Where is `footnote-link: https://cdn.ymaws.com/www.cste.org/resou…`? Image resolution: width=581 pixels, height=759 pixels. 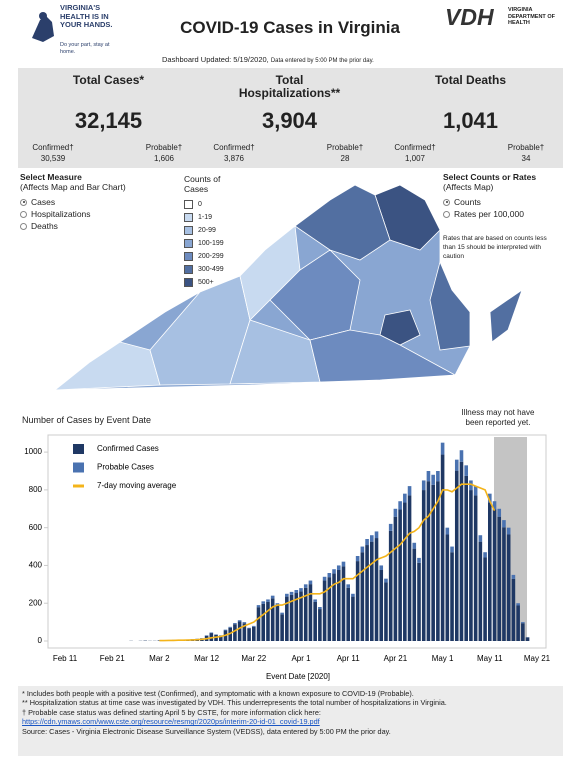
footnote-link: https://cdn.ymaws.com/www.cste.org/resou… is located at coordinates (171, 722).